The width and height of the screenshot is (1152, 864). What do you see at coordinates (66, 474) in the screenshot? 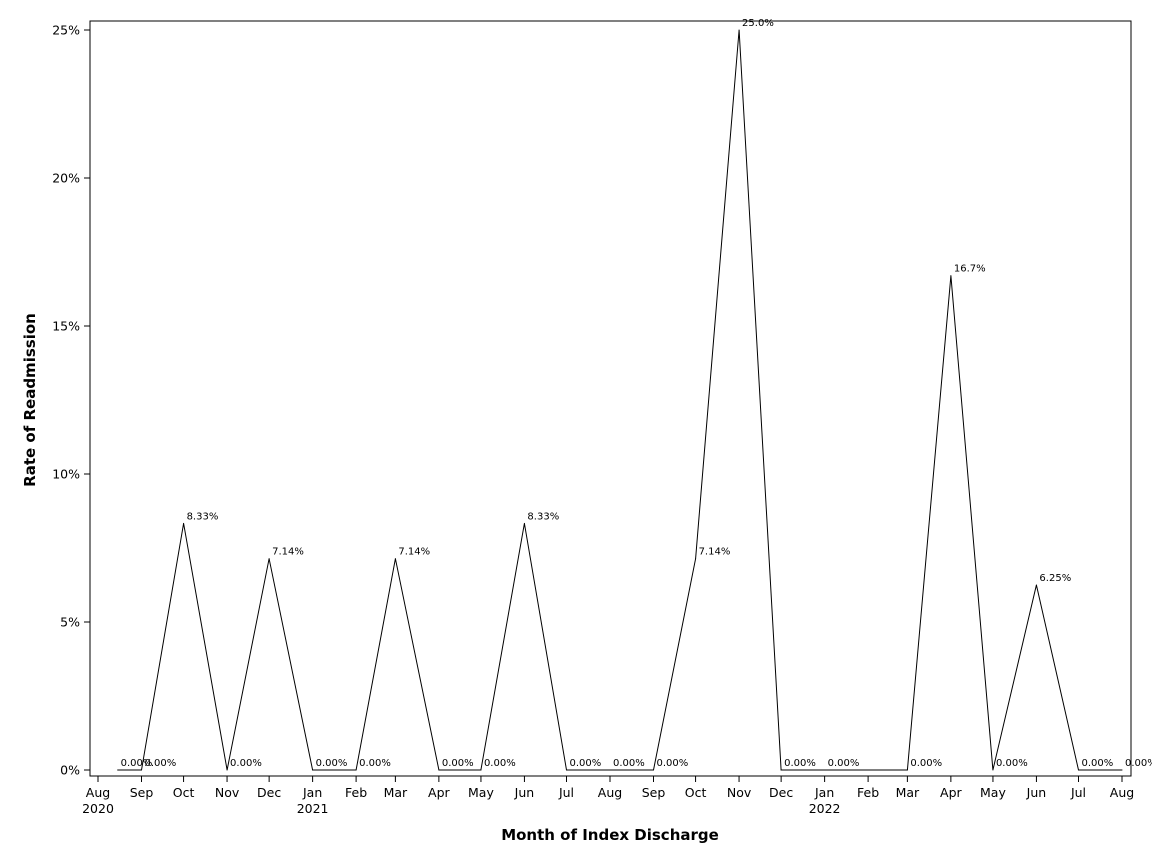
I see `y-tick-label: 10%` at bounding box center [66, 474].